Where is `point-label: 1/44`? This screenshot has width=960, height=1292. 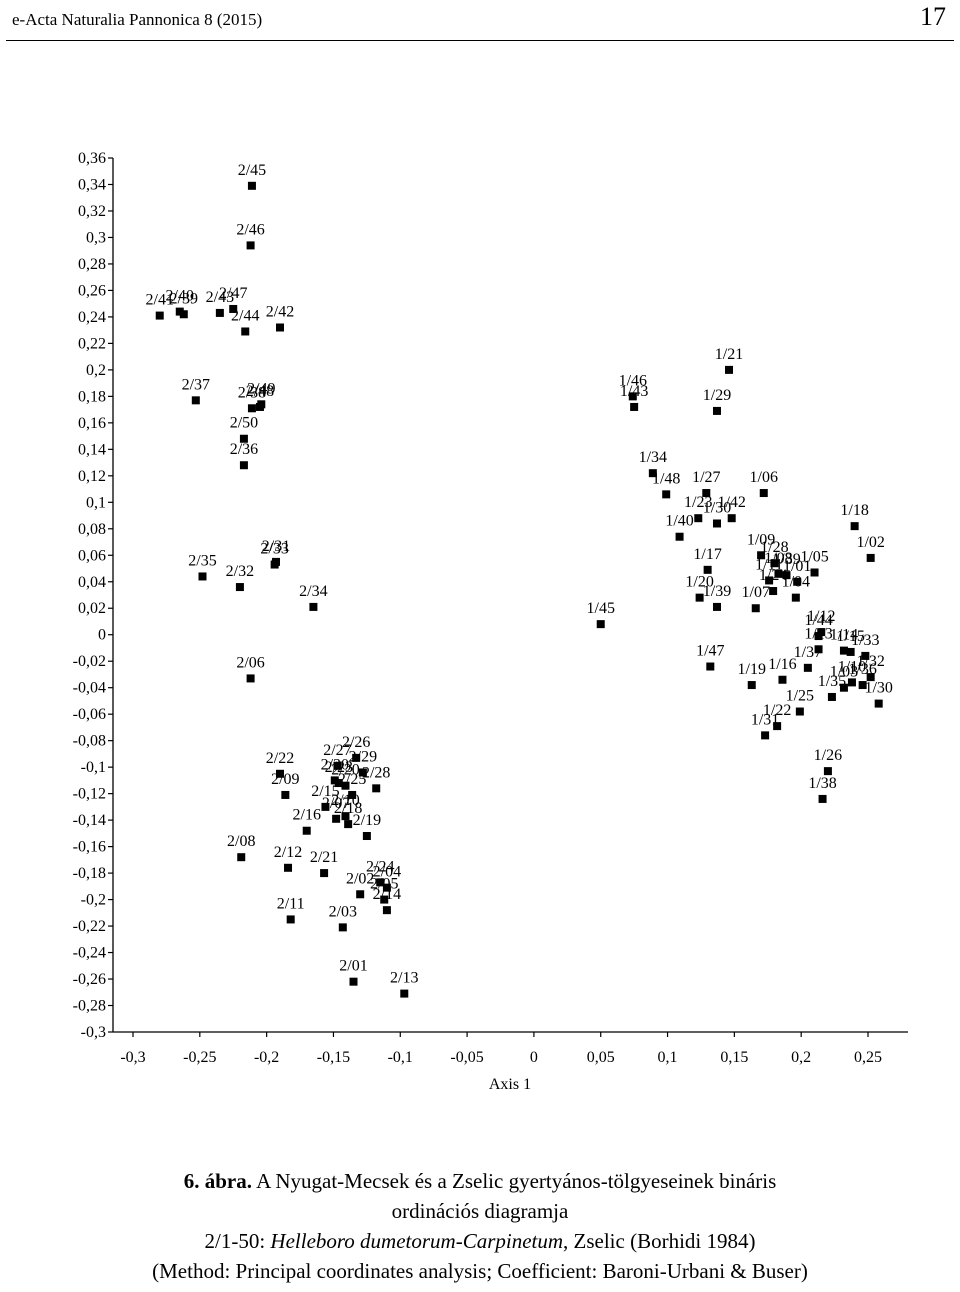 point-label: 1/44 is located at coordinates (818, 620).